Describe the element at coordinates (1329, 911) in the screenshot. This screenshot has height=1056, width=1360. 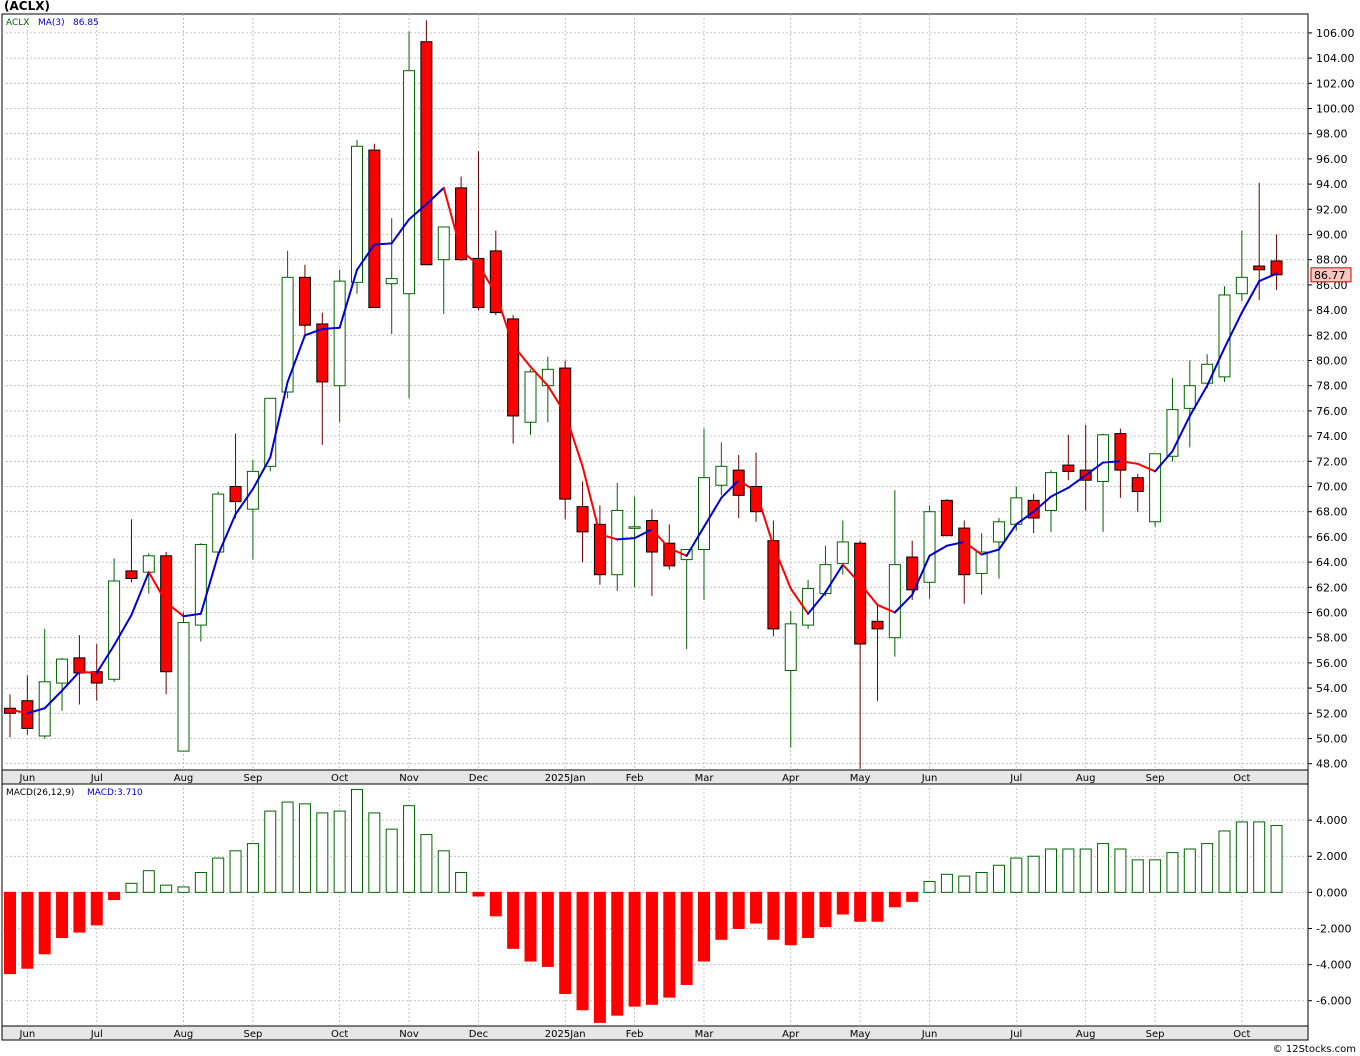
I see `macd-y-axis: -6.000 -4.000 -2.000 0.000 2.000 4.000` at that location.